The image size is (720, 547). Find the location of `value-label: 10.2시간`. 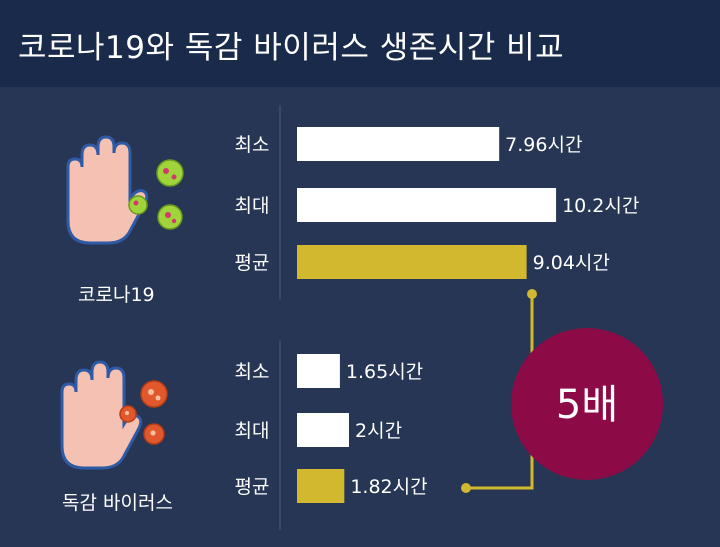

value-label: 10.2시간 is located at coordinates (600, 206).